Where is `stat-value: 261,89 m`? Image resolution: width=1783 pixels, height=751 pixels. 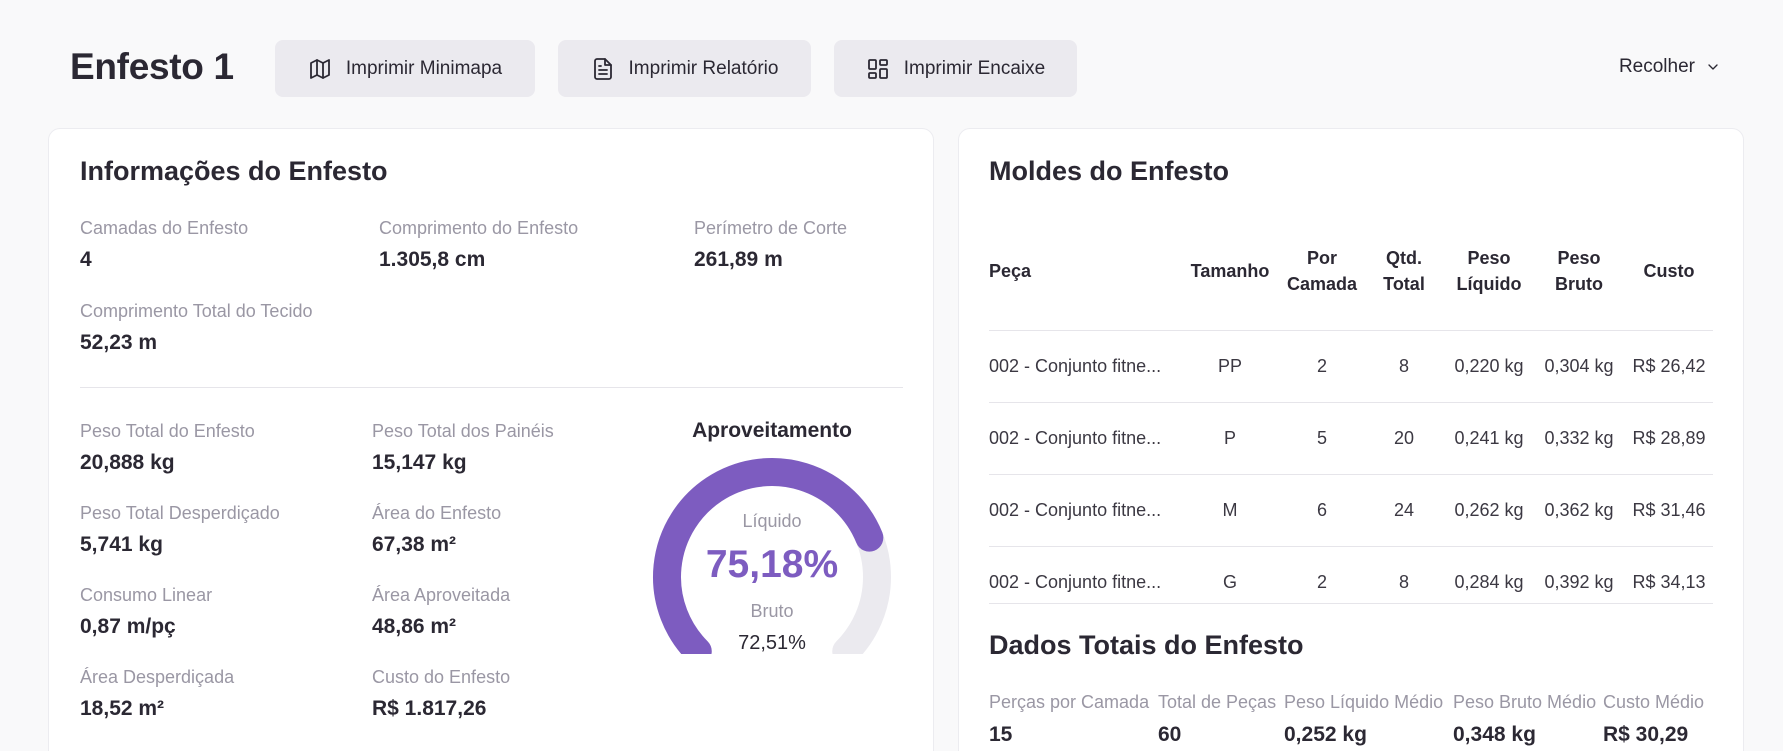 stat-value: 261,89 m is located at coordinates (738, 259).